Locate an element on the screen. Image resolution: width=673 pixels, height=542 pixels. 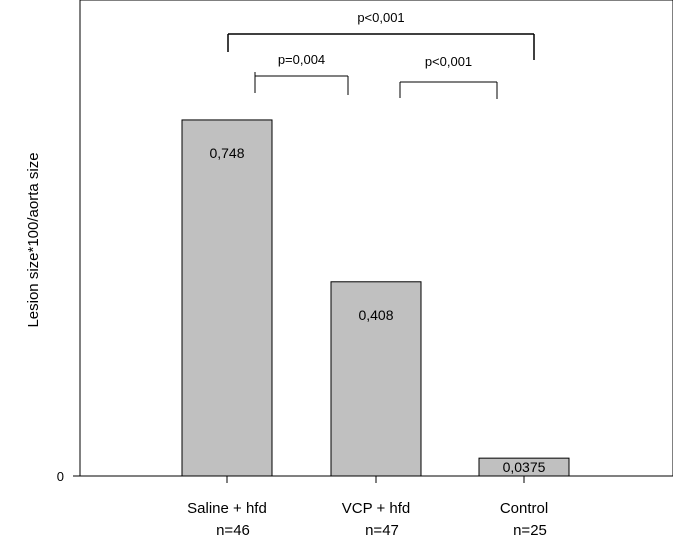
data-label-2: 0,408 is located at coordinates (375, 315).